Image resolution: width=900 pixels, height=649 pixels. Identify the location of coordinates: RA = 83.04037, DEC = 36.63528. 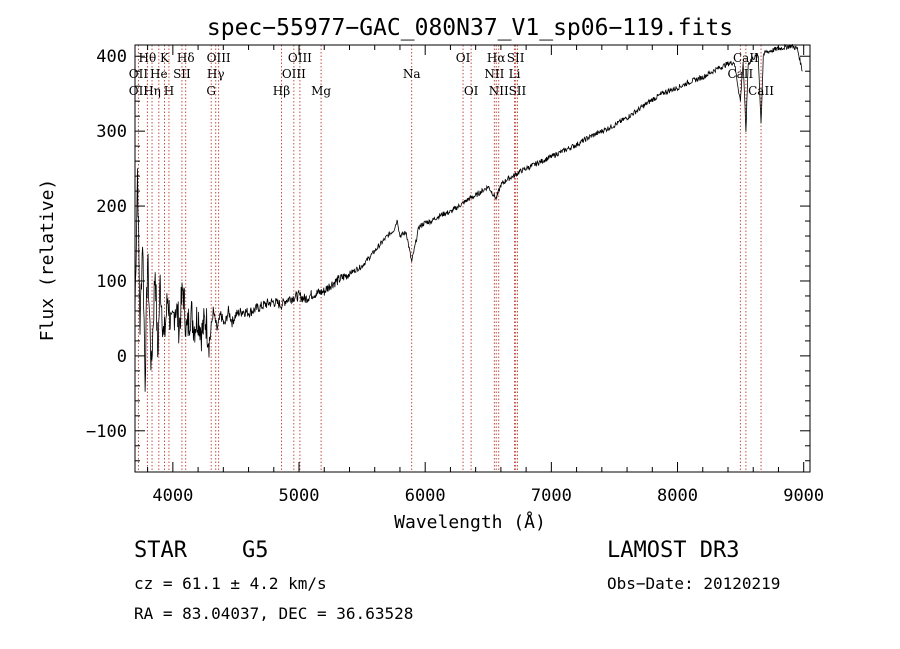
(274, 613).